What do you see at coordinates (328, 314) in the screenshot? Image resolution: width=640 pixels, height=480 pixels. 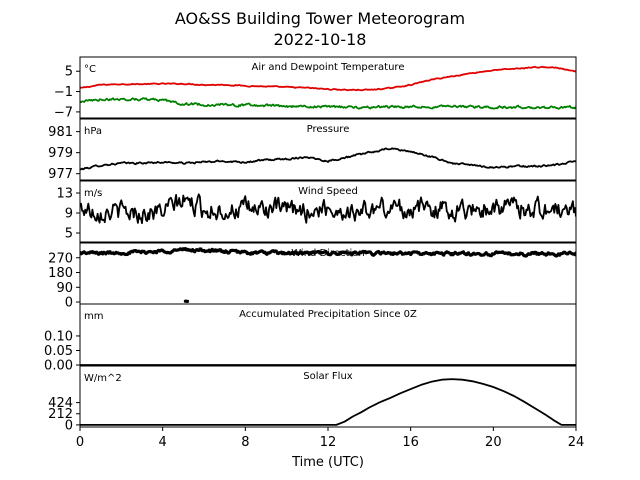 I see `panel-title: Accumulated Precipitation Since 0Z` at bounding box center [328, 314].